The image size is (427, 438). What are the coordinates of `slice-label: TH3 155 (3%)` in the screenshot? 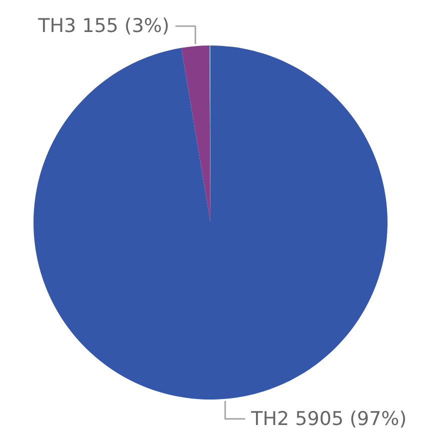 It's located at (103, 26).